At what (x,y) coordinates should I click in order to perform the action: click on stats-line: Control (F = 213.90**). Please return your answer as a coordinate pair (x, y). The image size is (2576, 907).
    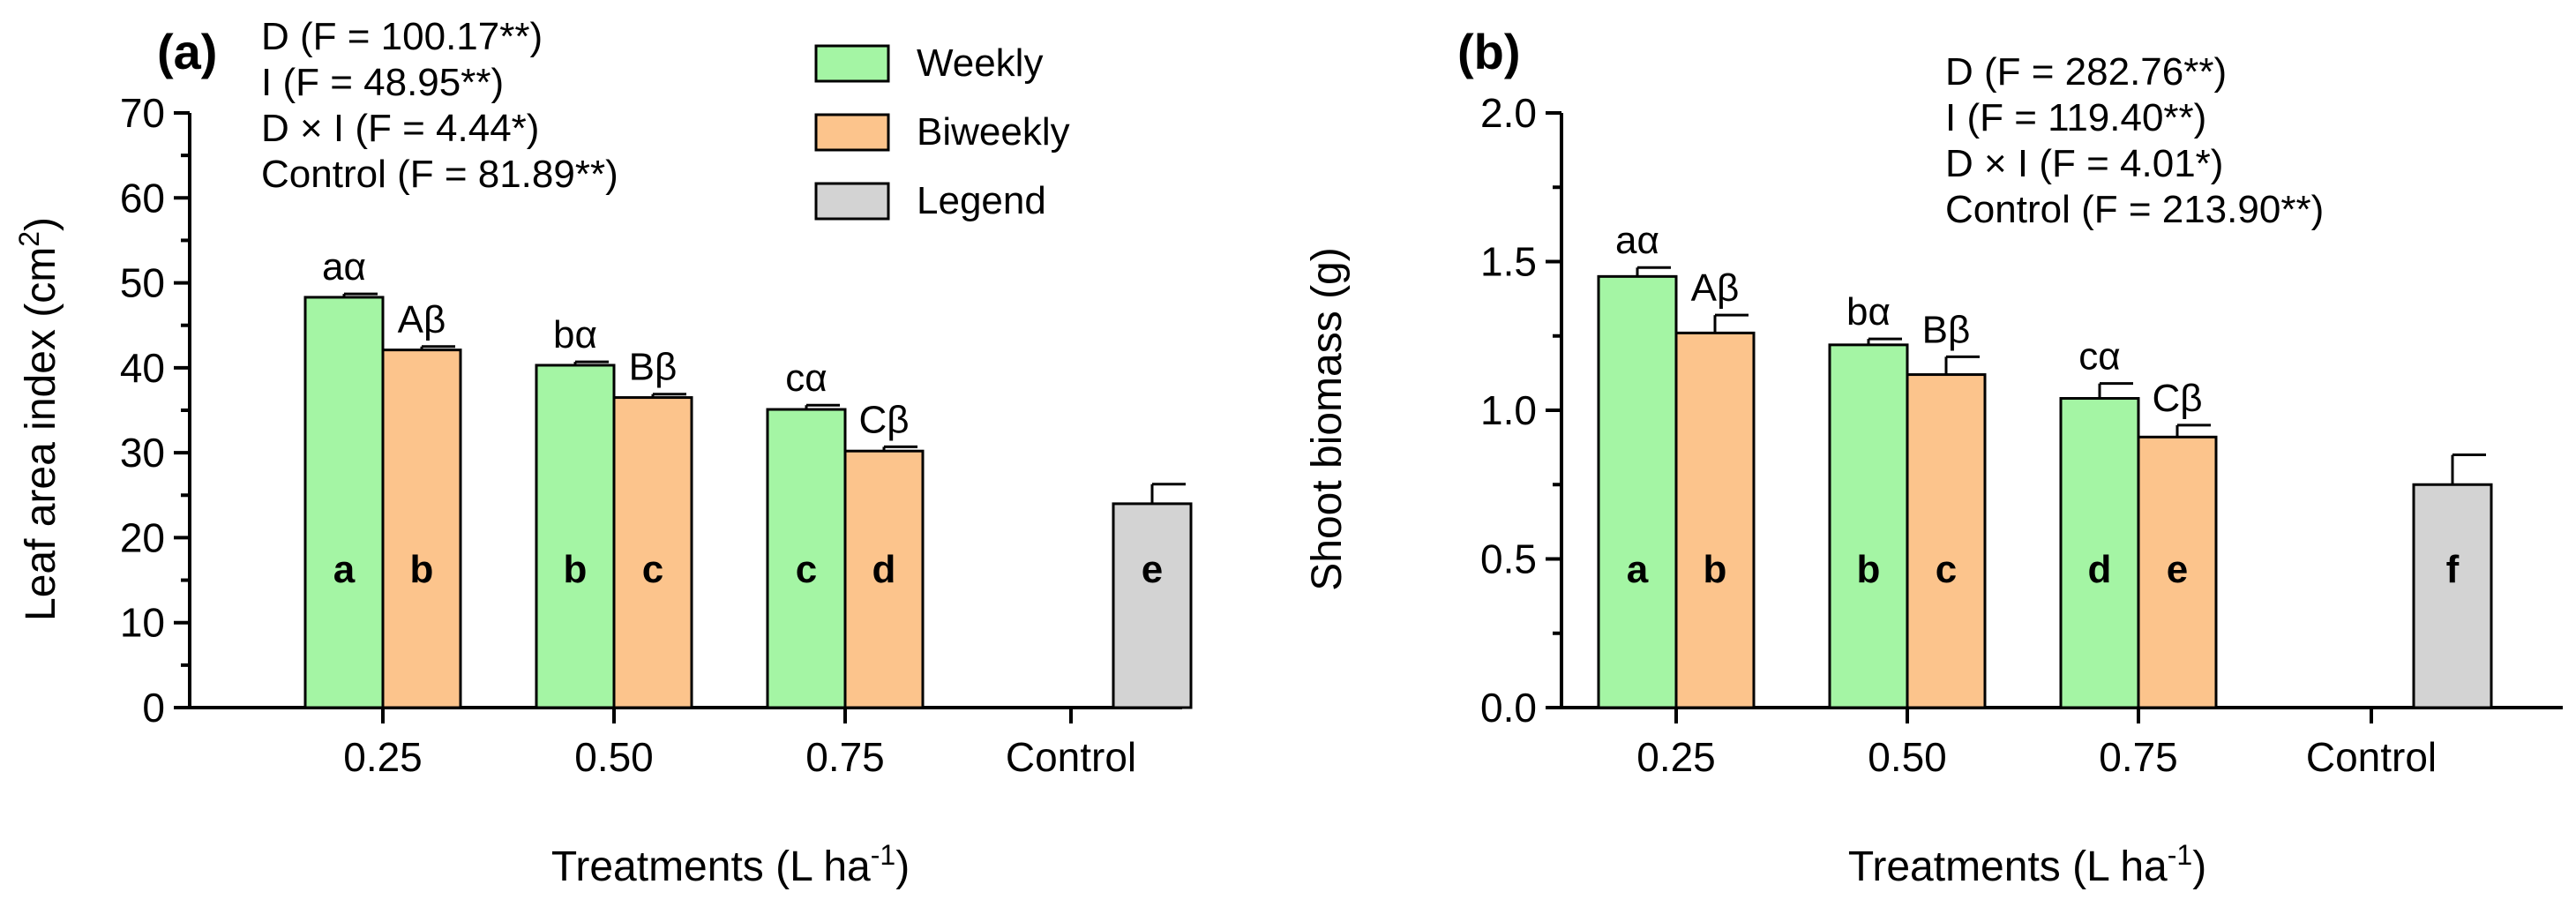
    Looking at the image, I should click on (2134, 209).